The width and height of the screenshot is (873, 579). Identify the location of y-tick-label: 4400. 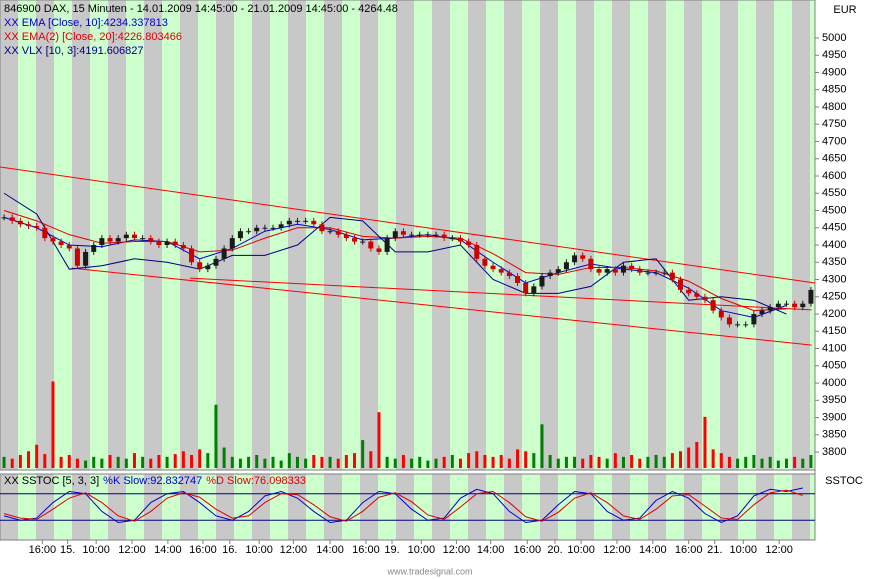
(834, 245).